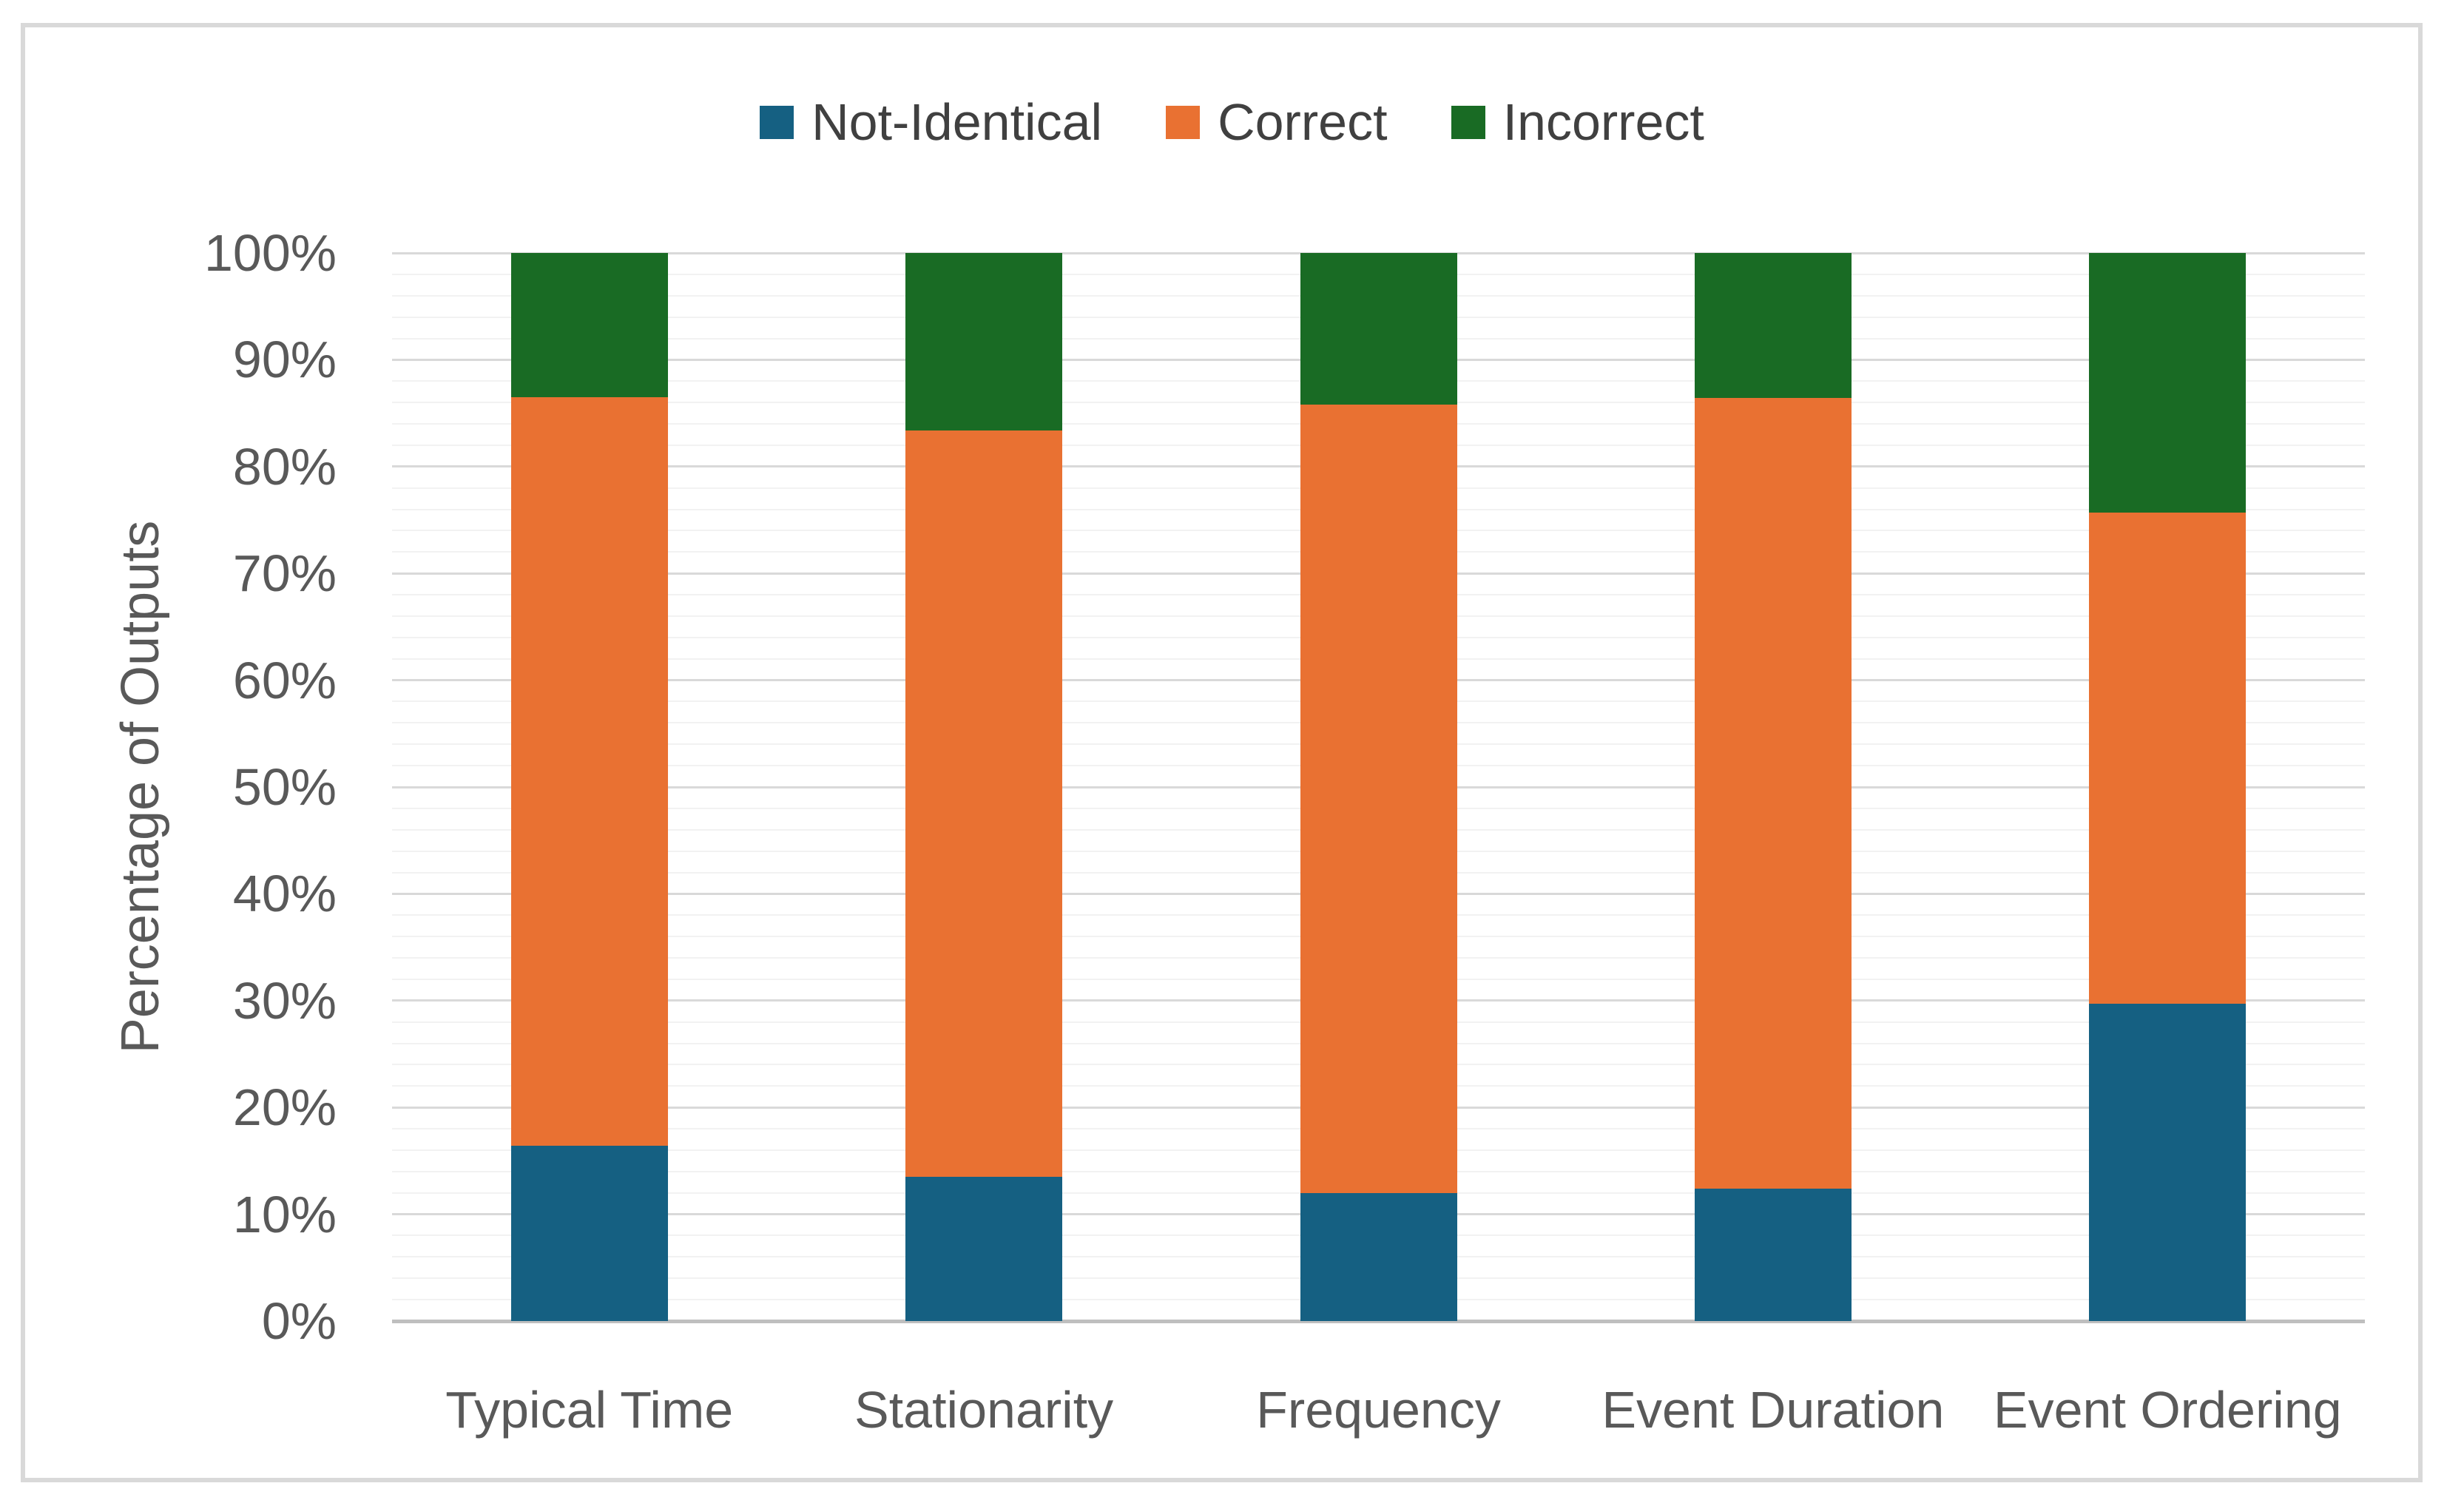  I want to click on legend-label: Not-Identical, so click(957, 122).